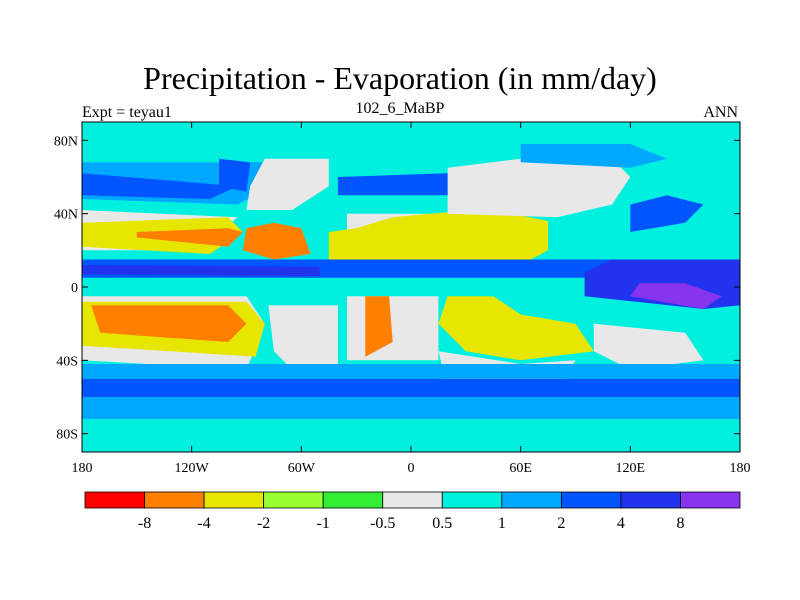 This screenshot has width=800, height=600. I want to click on colorbar-label: -1, so click(323, 523).